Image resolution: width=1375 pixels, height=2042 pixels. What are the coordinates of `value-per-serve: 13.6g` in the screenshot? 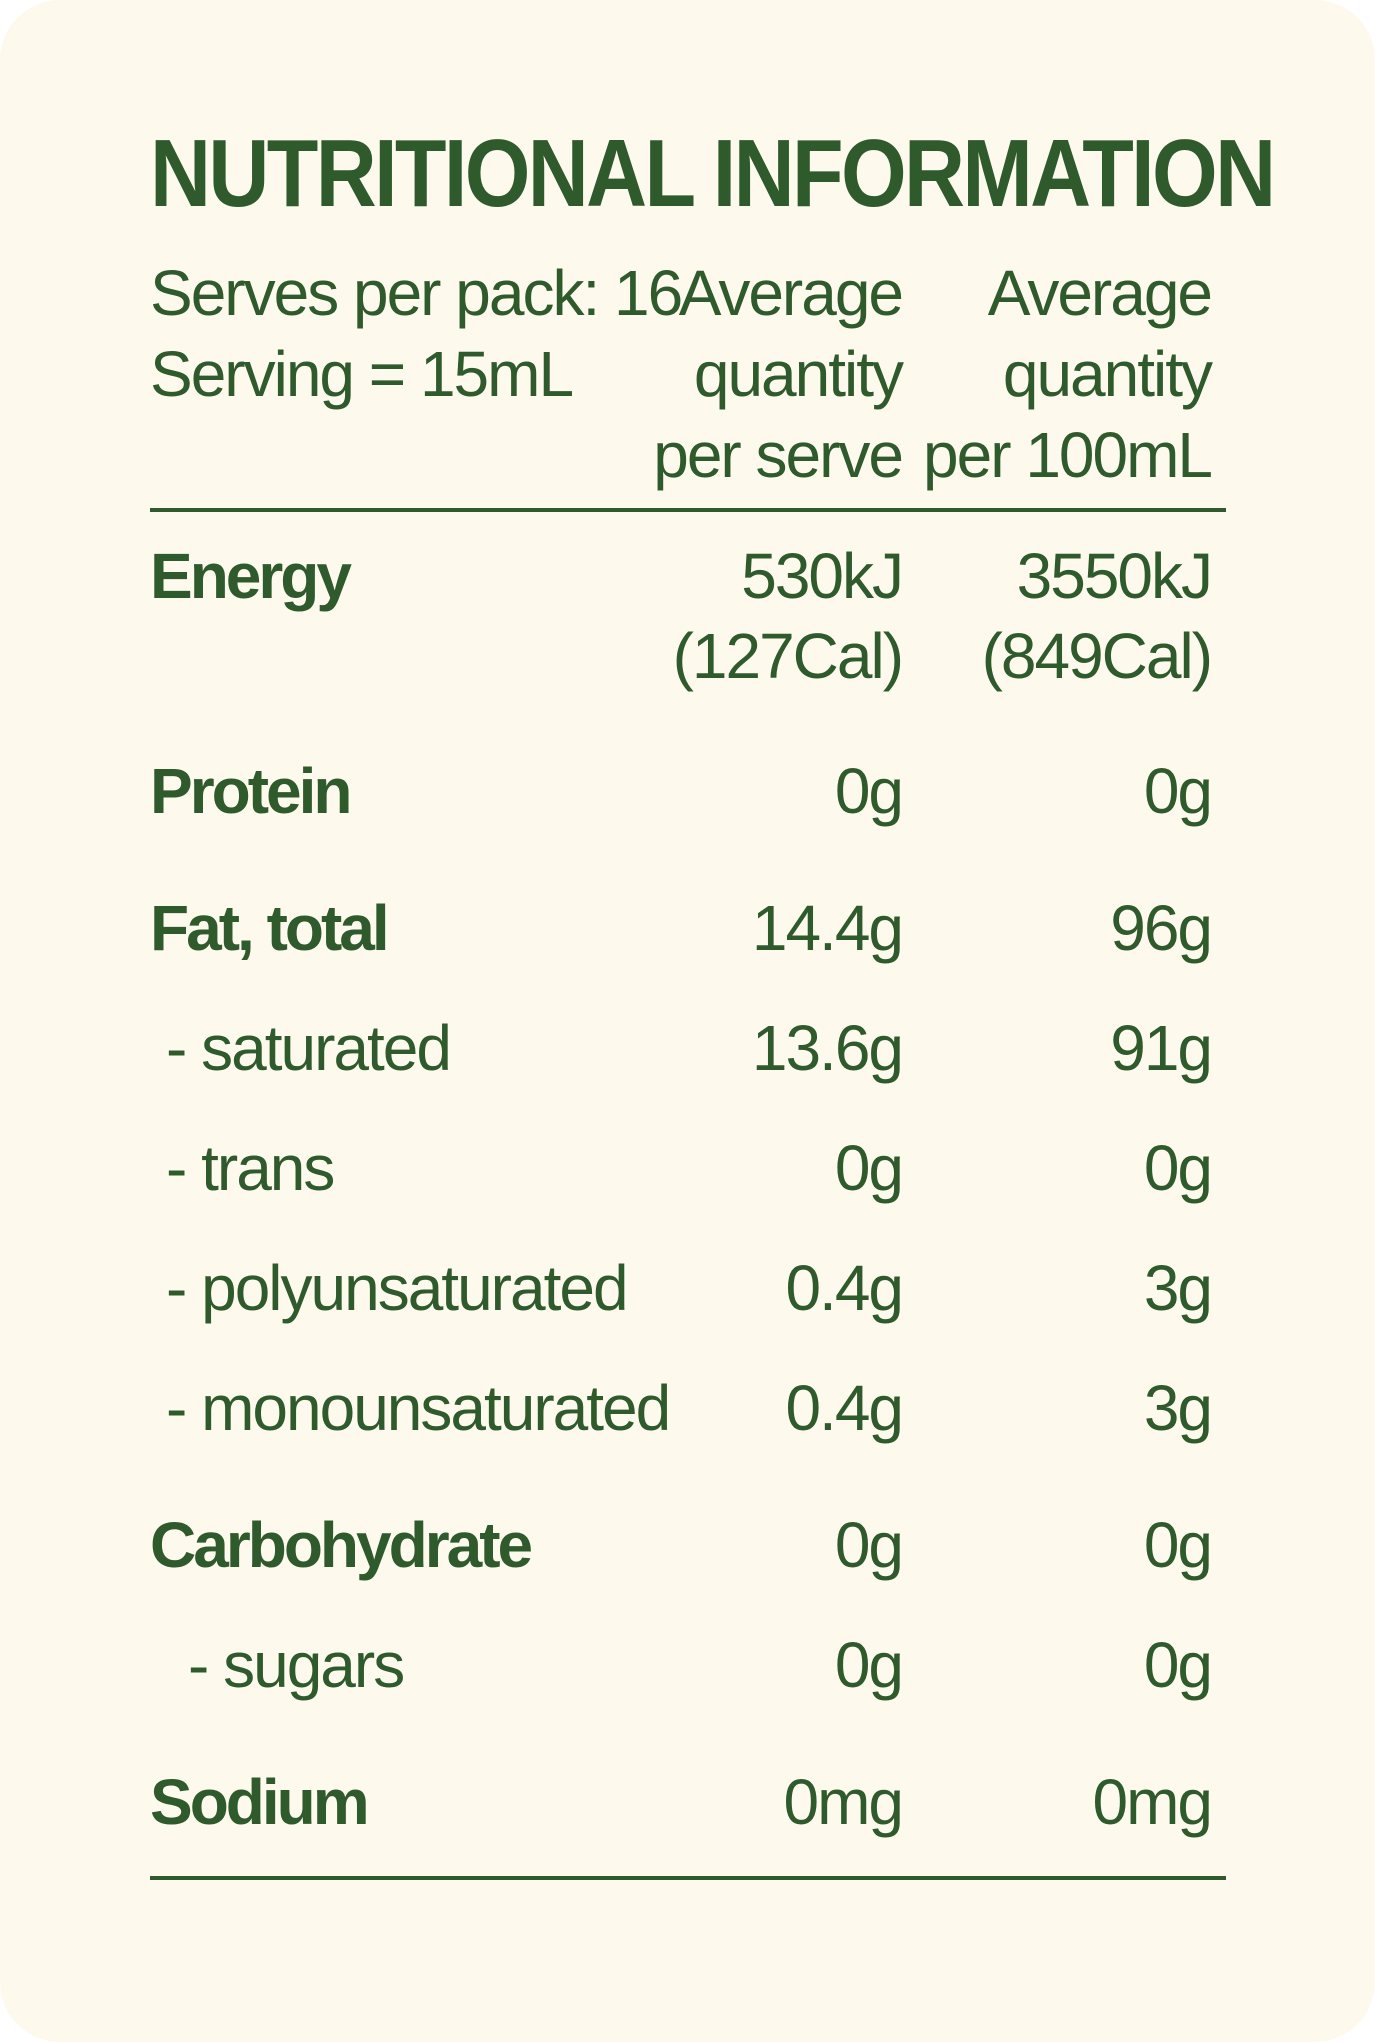 It's located at (827, 1048).